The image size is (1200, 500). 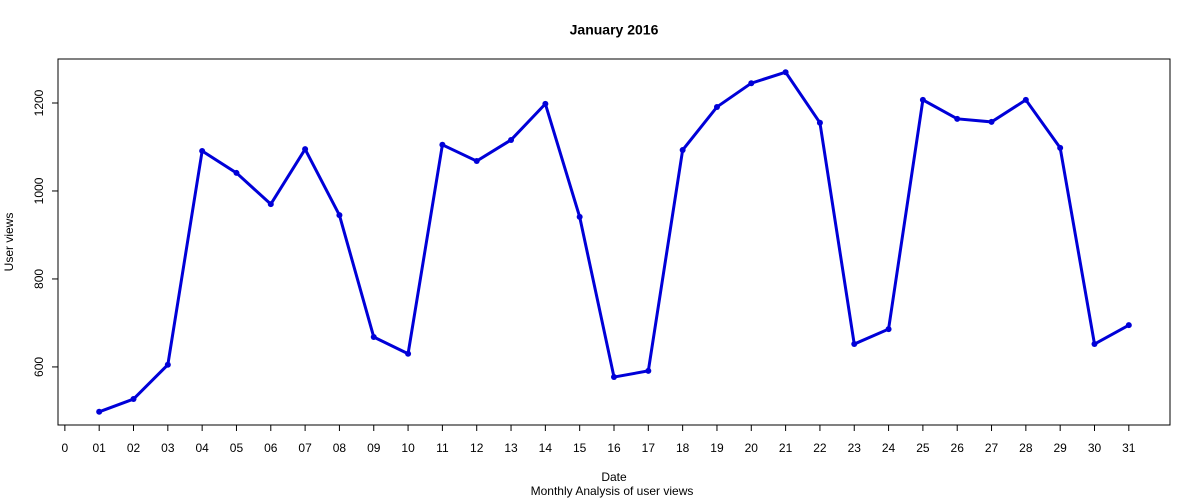 I want to click on x-tick-label: 30, so click(x=1095, y=448).